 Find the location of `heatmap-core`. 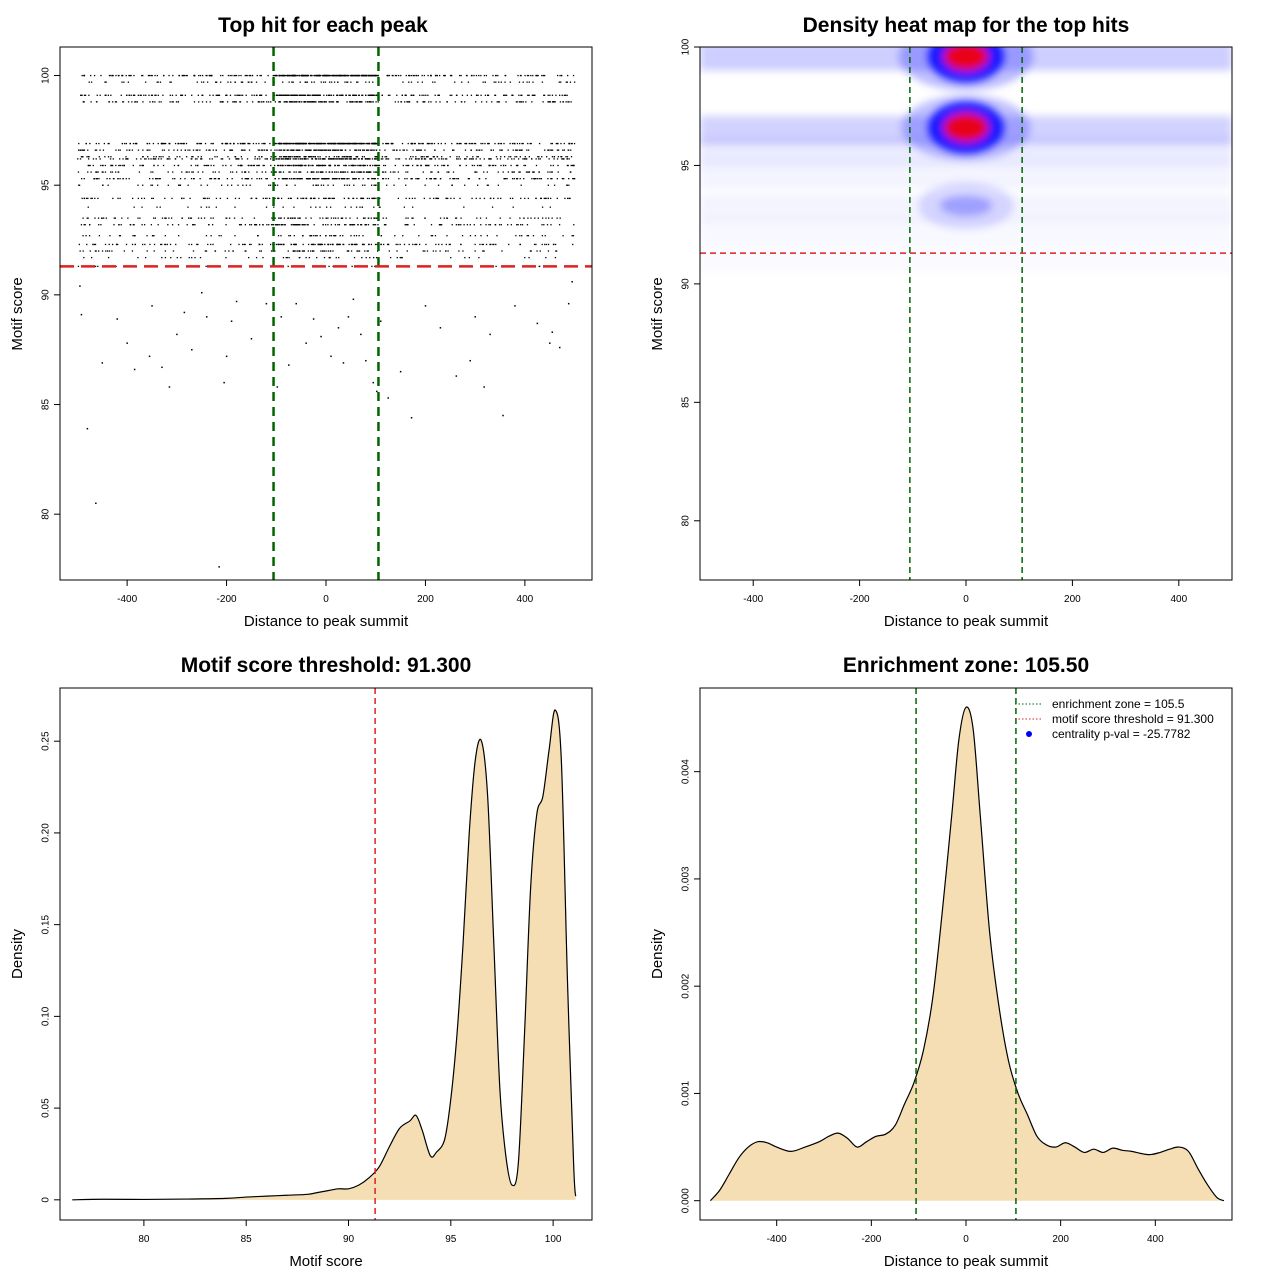

heatmap-core is located at coordinates (966, 205).